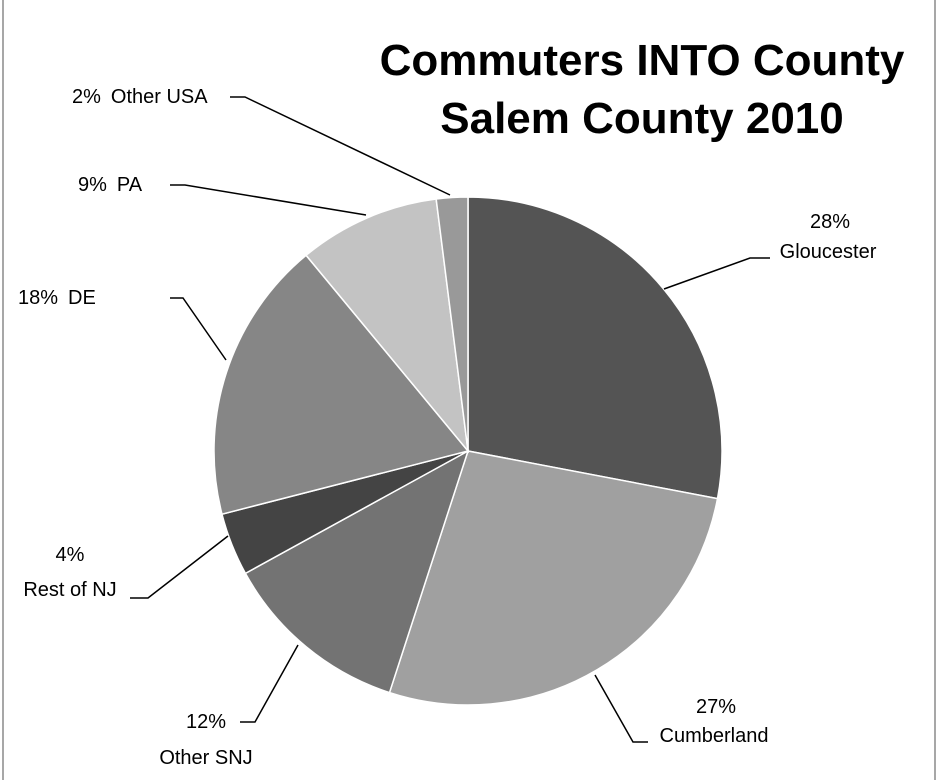  I want to click on pie-slice-gloucester, so click(595, 348).